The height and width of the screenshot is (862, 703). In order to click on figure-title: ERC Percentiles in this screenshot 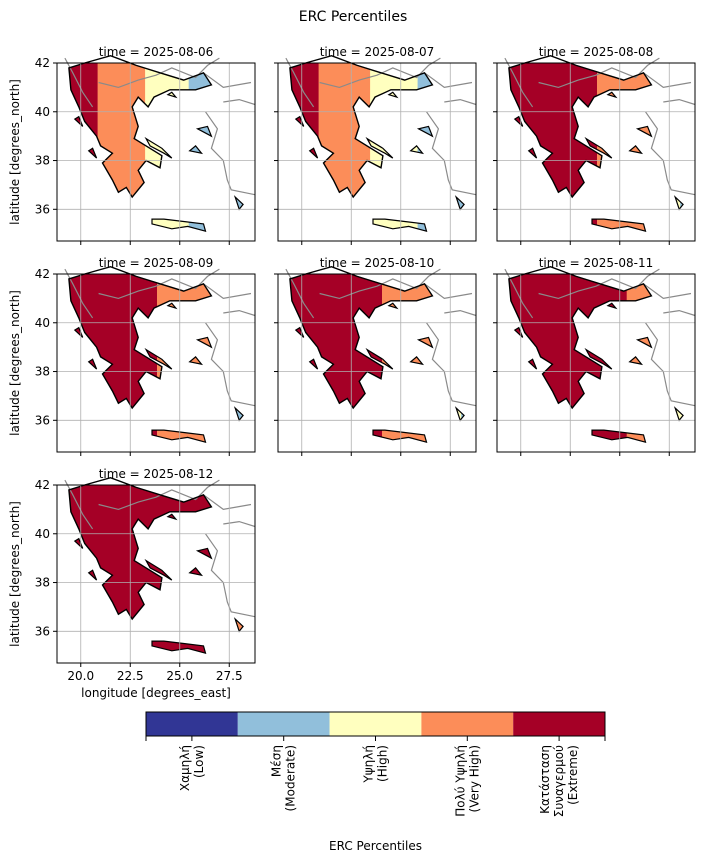, I will do `click(353, 17)`.